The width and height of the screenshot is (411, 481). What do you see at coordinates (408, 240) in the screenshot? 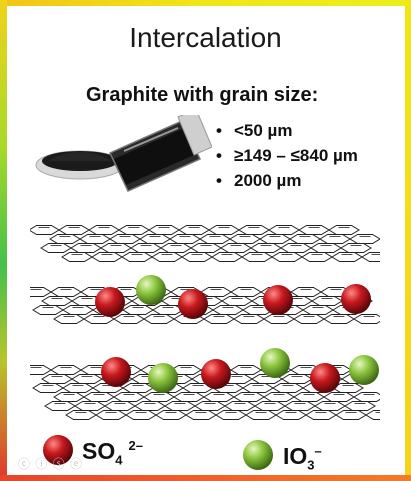
I see `frame-right` at bounding box center [408, 240].